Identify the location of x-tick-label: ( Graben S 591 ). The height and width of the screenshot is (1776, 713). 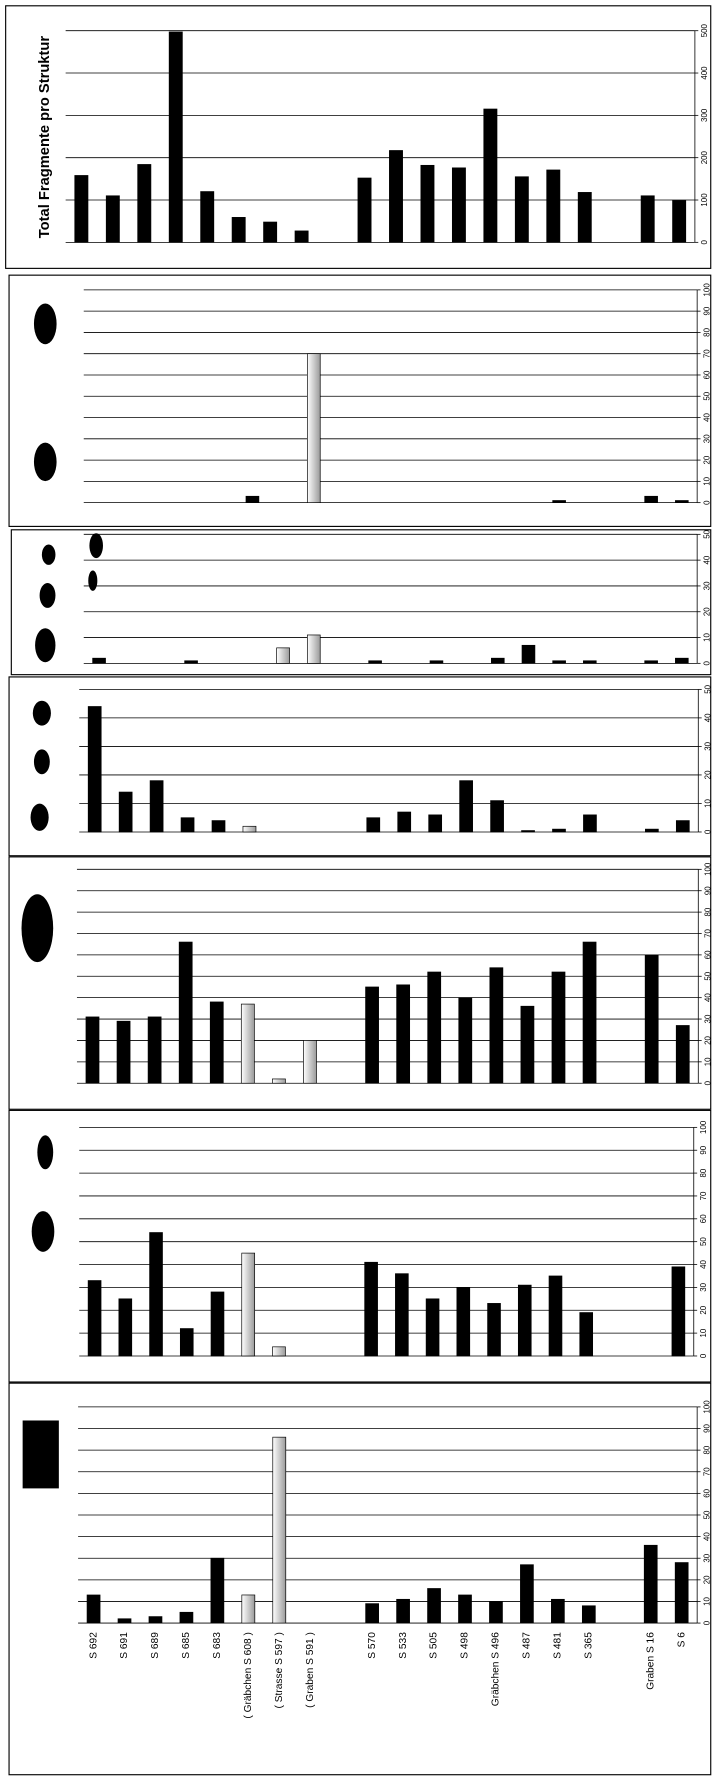
(310, 1670).